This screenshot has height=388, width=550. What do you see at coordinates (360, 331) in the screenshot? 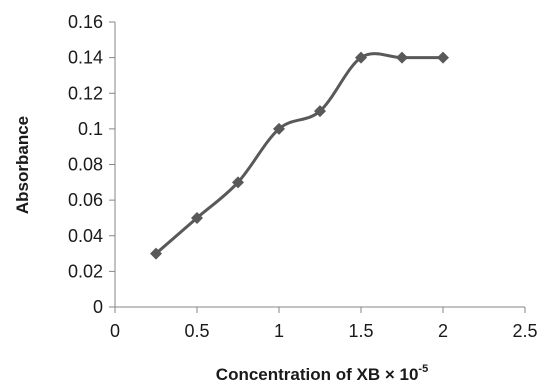
I see `x-tick-label: 1.5` at bounding box center [360, 331].